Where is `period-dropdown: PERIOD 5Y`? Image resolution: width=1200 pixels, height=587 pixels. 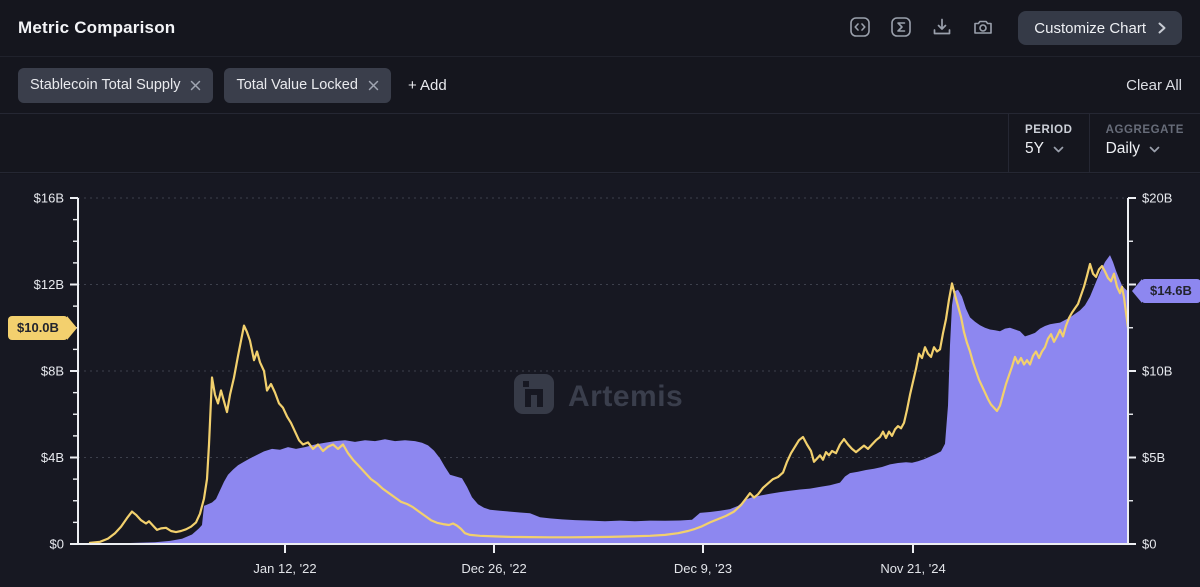
period-dropdown: PERIOD 5Y is located at coordinates (1048, 143).